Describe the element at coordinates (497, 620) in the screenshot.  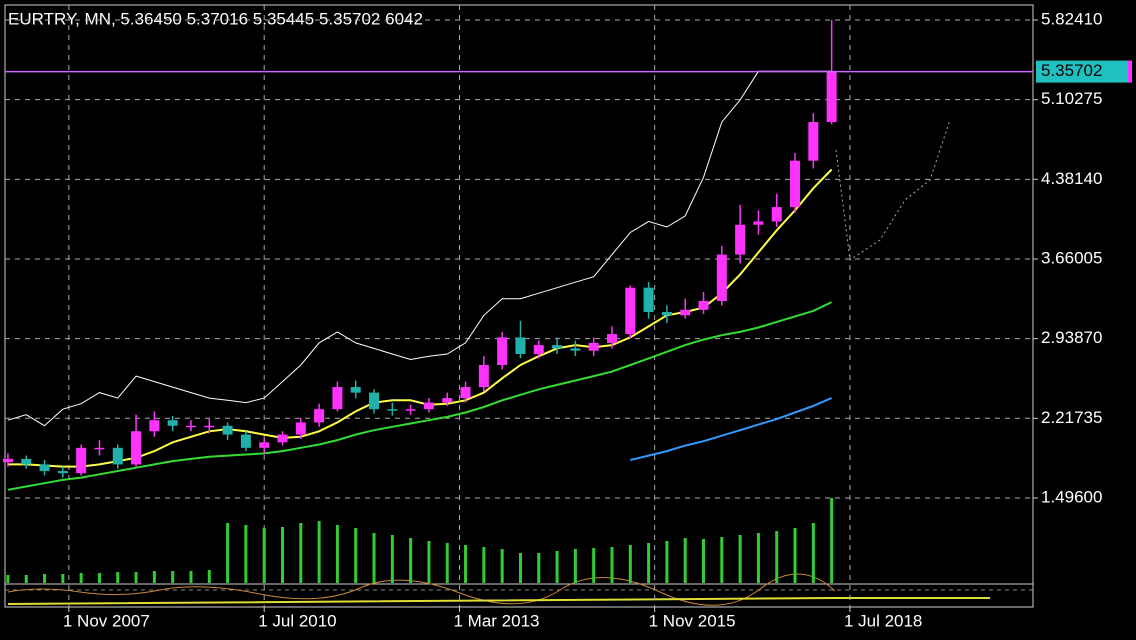
I see `x-tick-label: 1 Mar 2013` at that location.